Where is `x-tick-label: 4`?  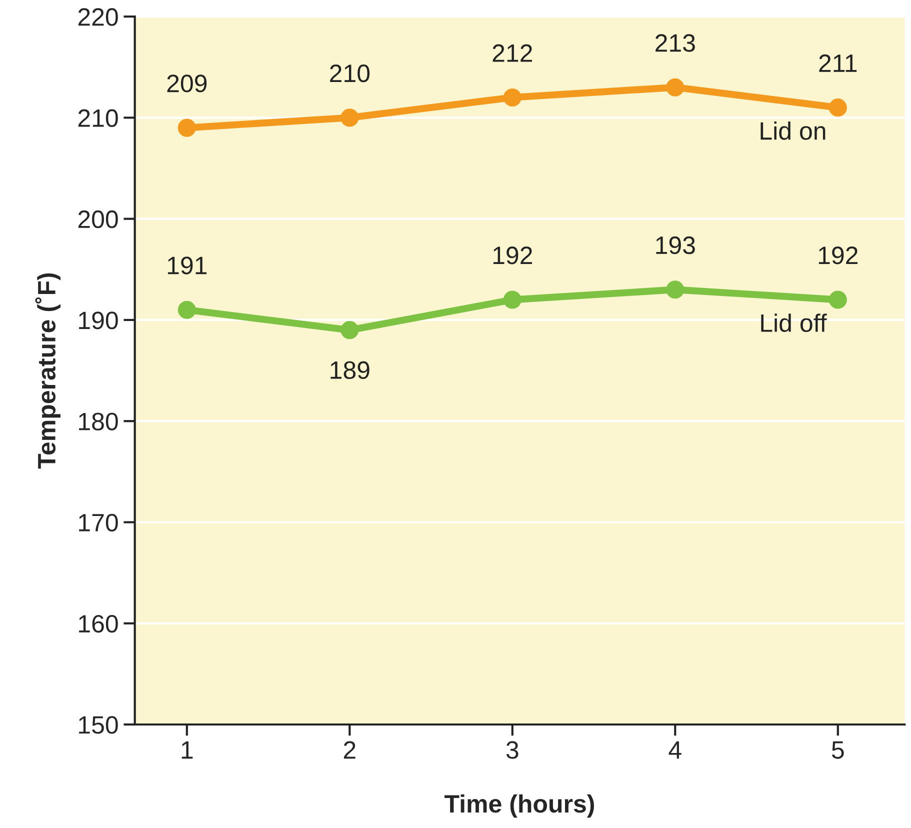 x-tick-label: 4 is located at coordinates (675, 750).